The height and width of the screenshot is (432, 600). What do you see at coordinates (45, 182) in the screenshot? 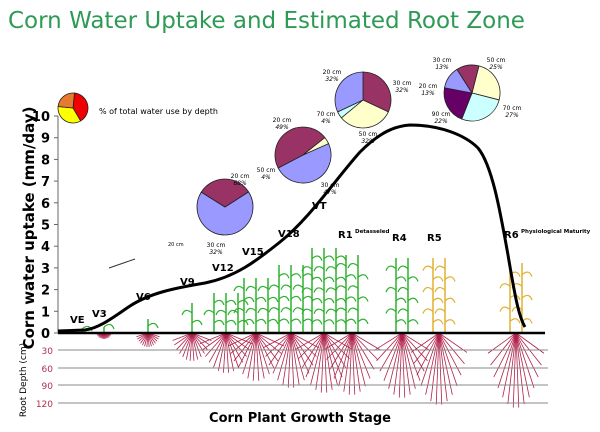
I see `y-tick-label: 7` at bounding box center [45, 182].